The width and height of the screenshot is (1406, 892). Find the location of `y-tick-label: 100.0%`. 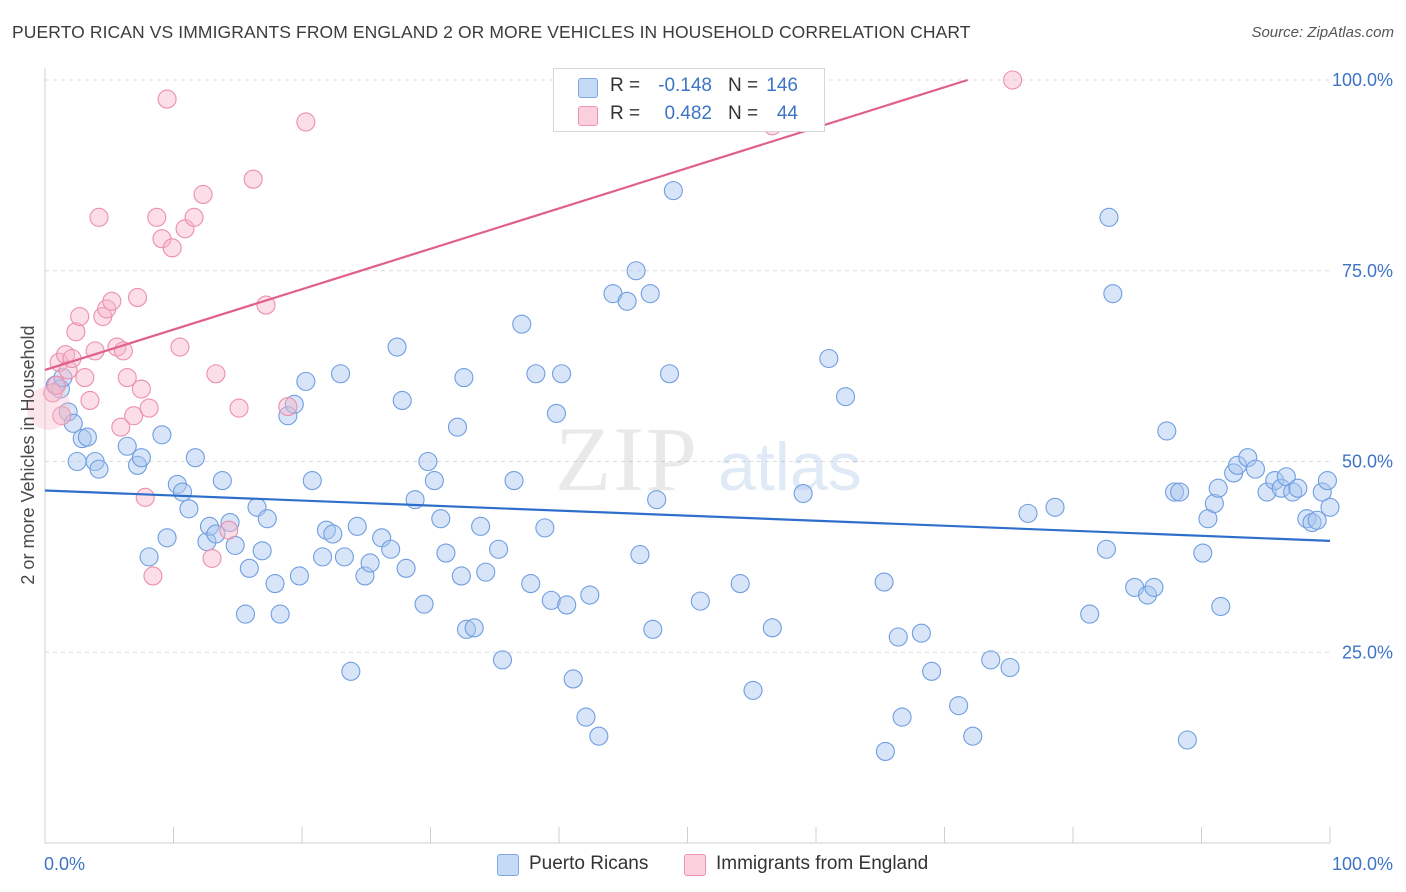

y-tick-label: 100.0% is located at coordinates (1362, 80).